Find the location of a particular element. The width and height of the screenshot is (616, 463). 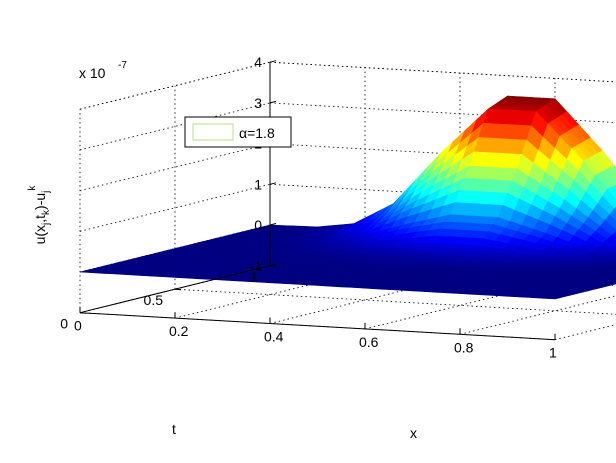

z-tick-label: 3 is located at coordinates (258, 103).